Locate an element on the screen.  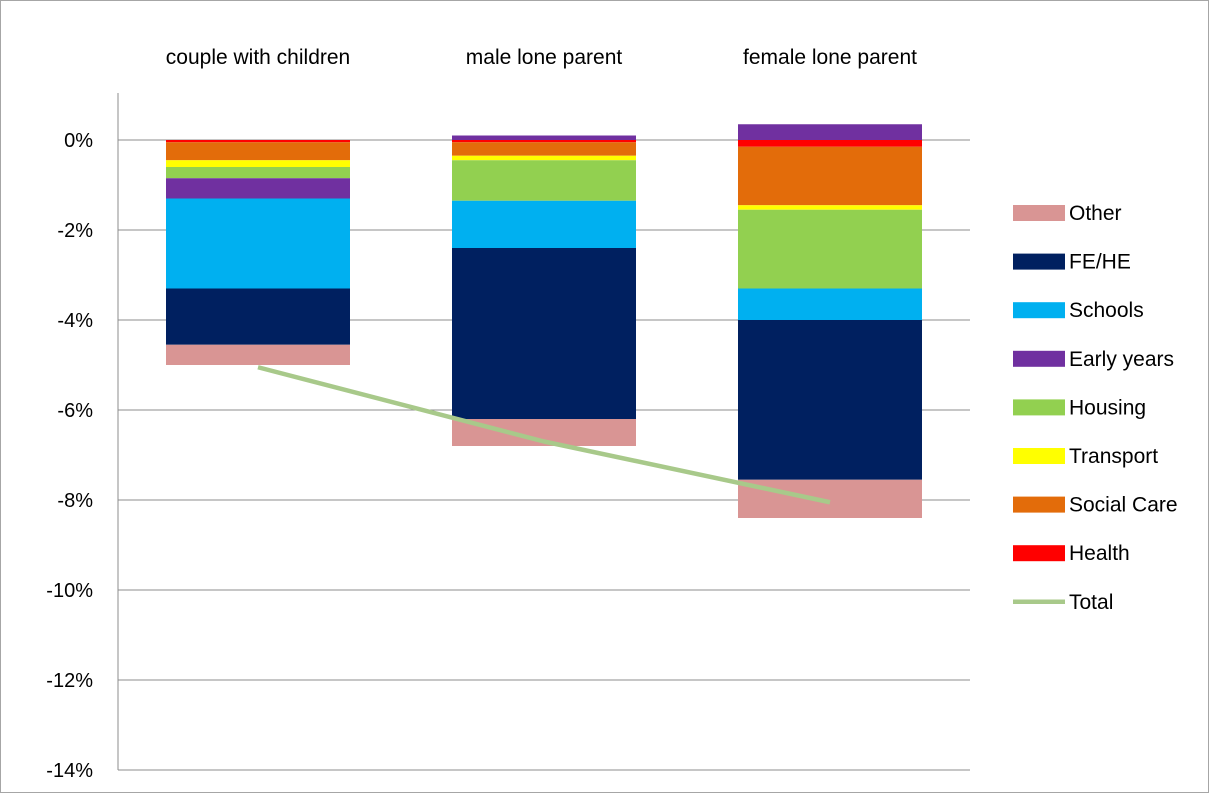
bar-segment-early-years-couple-with-children is located at coordinates (258, 188).